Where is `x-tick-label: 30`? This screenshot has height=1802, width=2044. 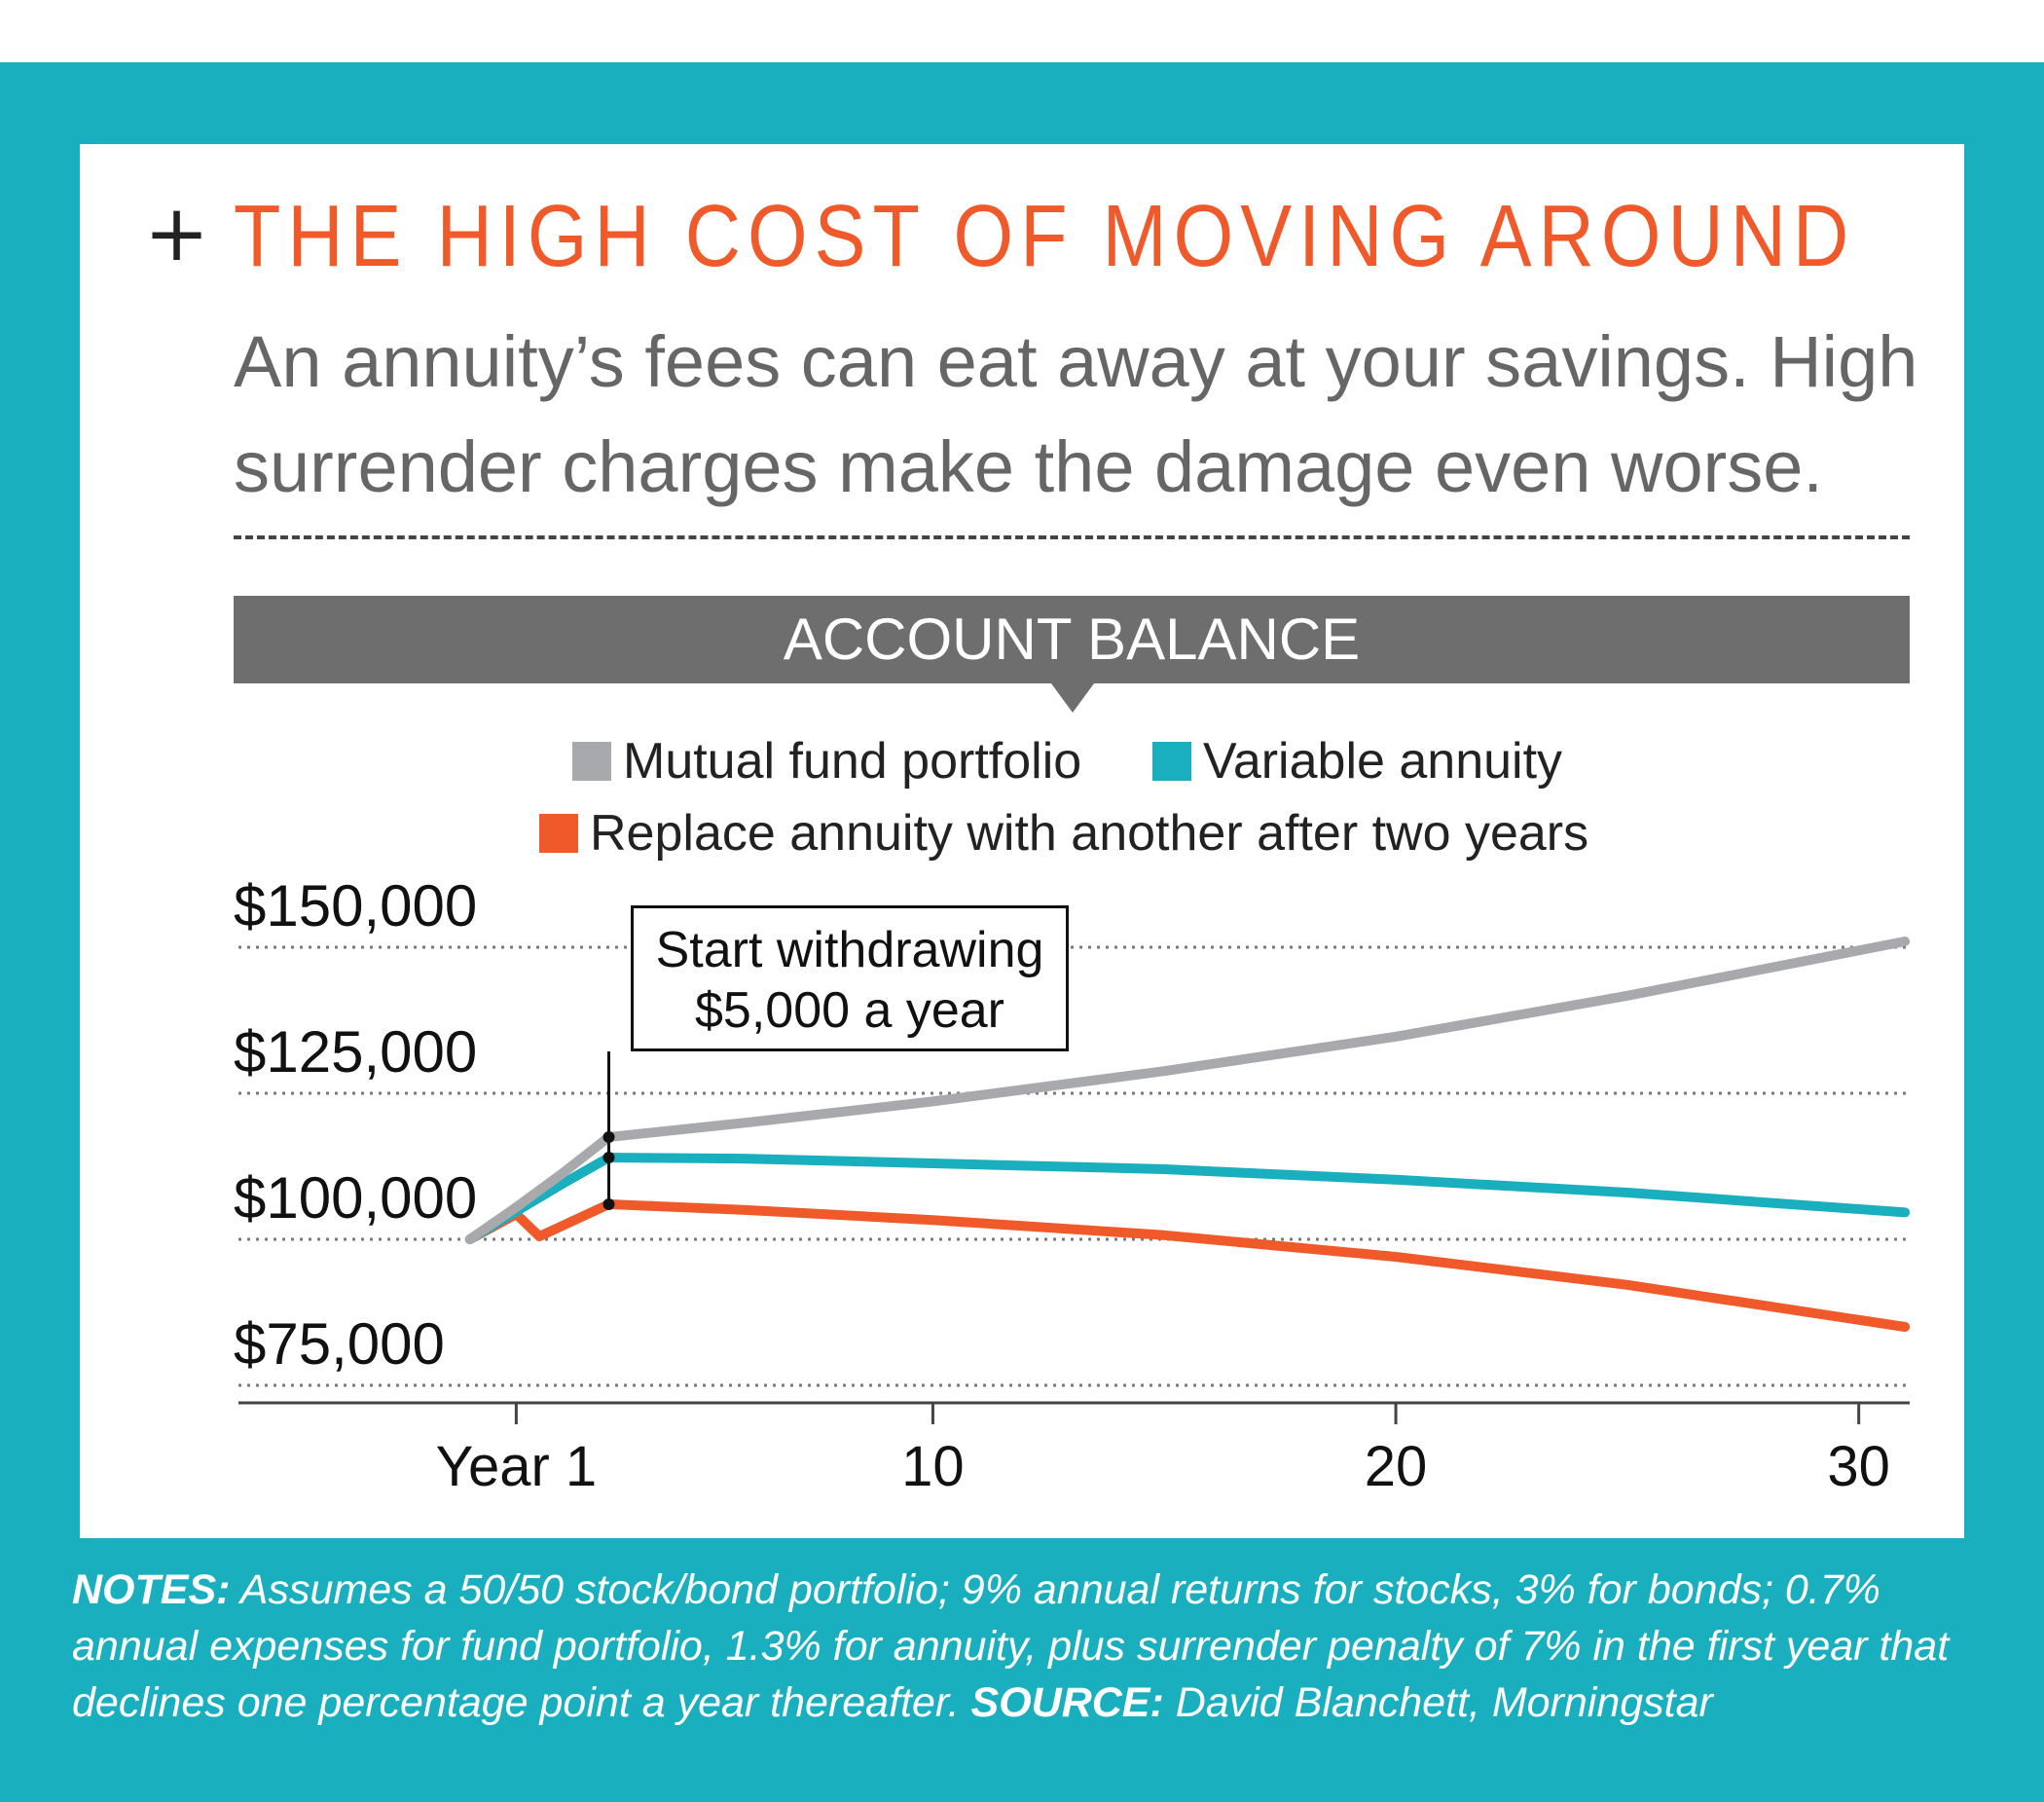
x-tick-label: 30 is located at coordinates (1859, 1467).